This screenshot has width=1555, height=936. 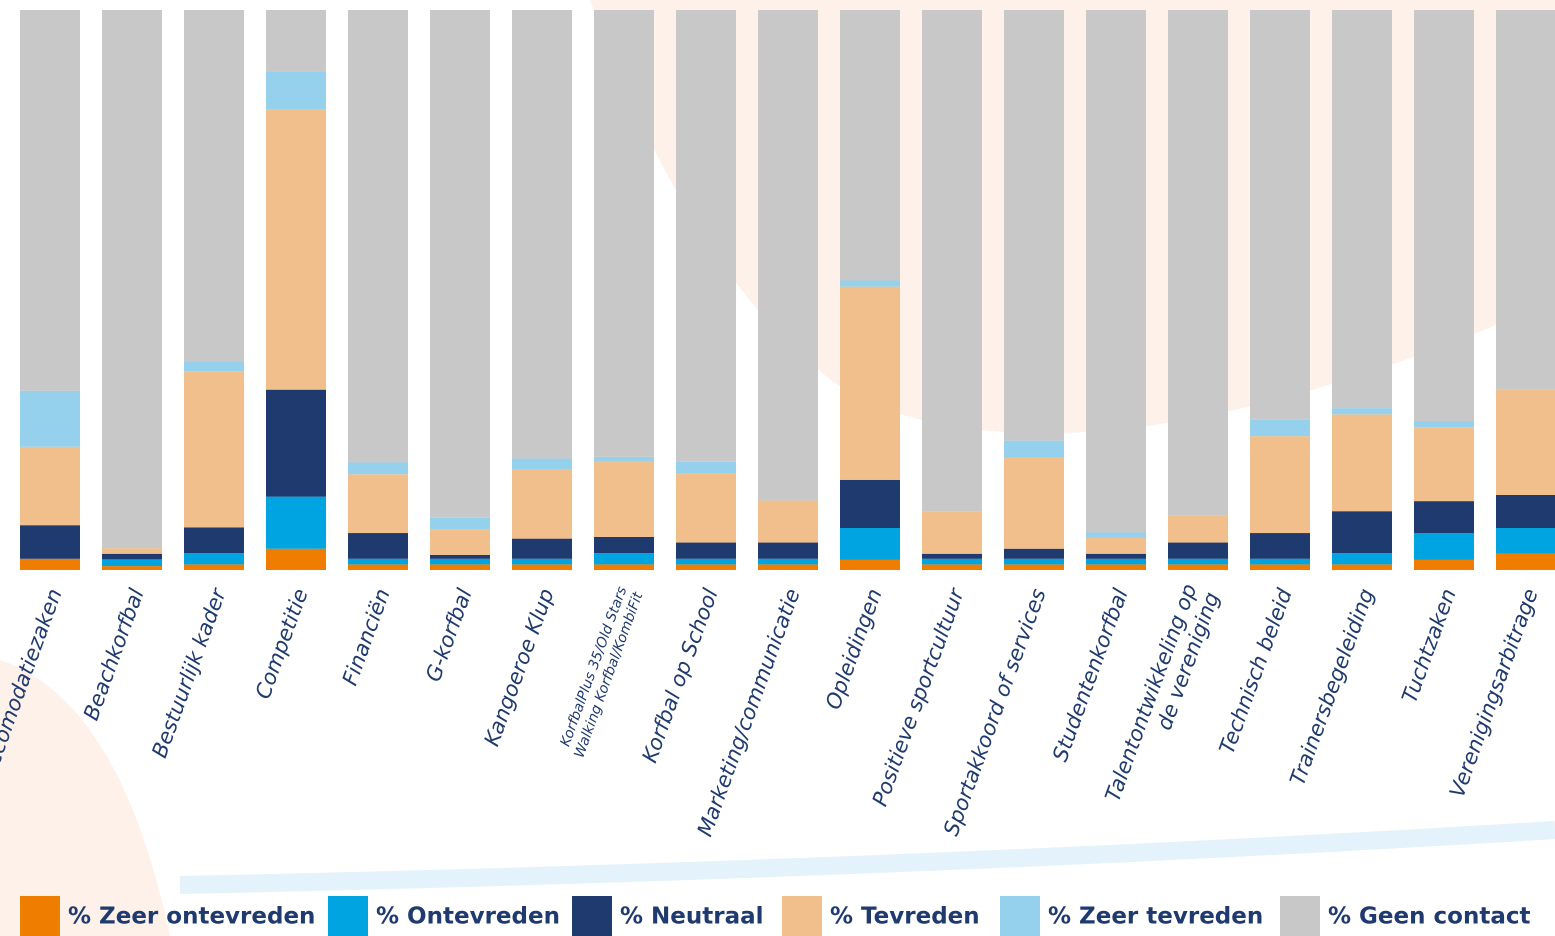 What do you see at coordinates (854, 649) in the screenshot?
I see `x-tick-label: Opleidingen` at bounding box center [854, 649].